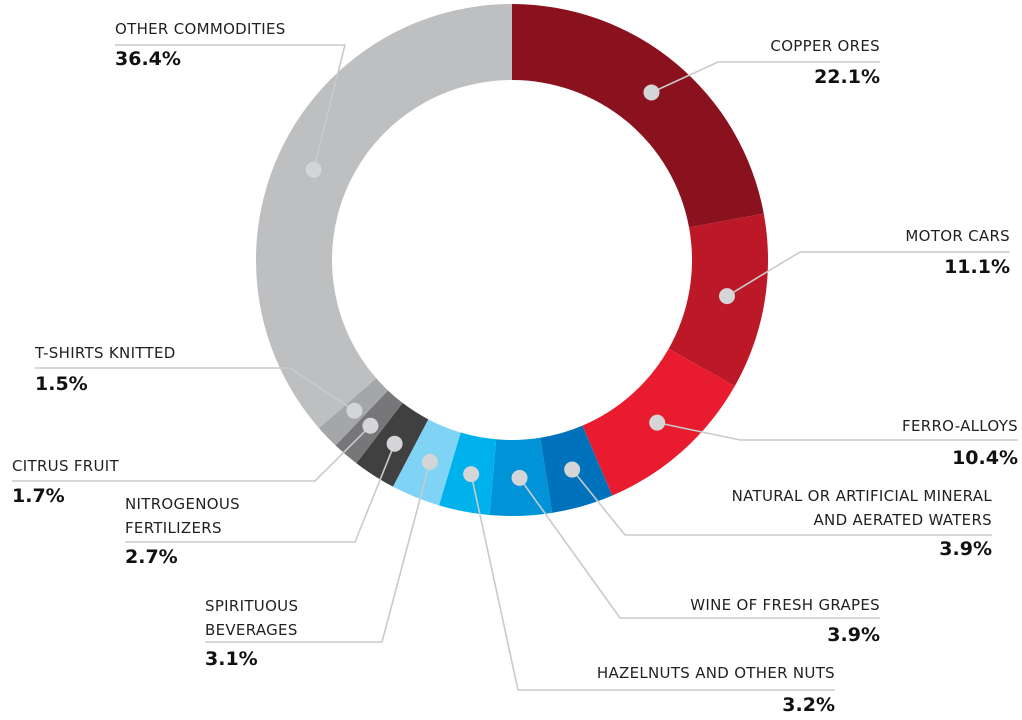 This screenshot has height=720, width=1022. What do you see at coordinates (182, 516) in the screenshot?
I see `slice-label: NITROGENOUS FERTILIZERS` at bounding box center [182, 516].